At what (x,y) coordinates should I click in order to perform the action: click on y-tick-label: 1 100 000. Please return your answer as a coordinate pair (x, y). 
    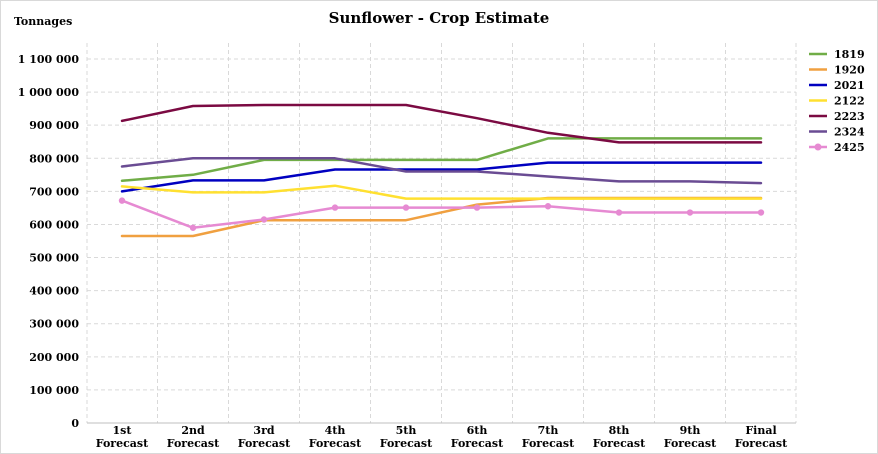
    Looking at the image, I should click on (49, 59).